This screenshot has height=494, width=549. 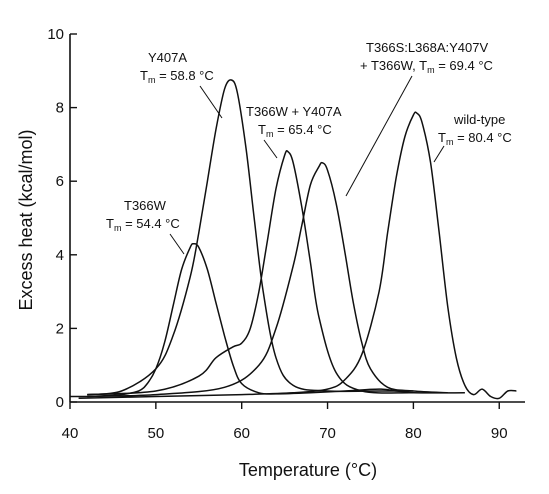 I want to click on annotation-y407a-name: Y407A, so click(x=167, y=57).